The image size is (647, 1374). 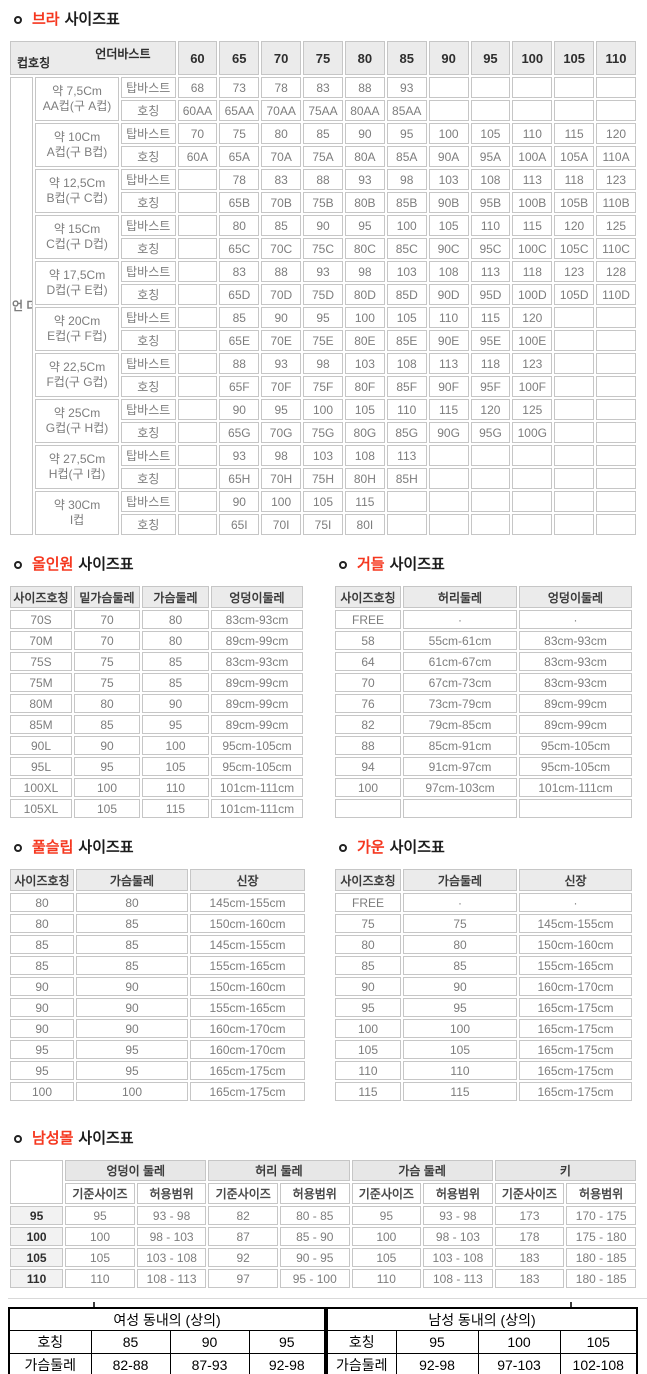 What do you see at coordinates (326, 1139) in the screenshot?
I see `section-title-mens: 남성몰 사이즈표` at bounding box center [326, 1139].